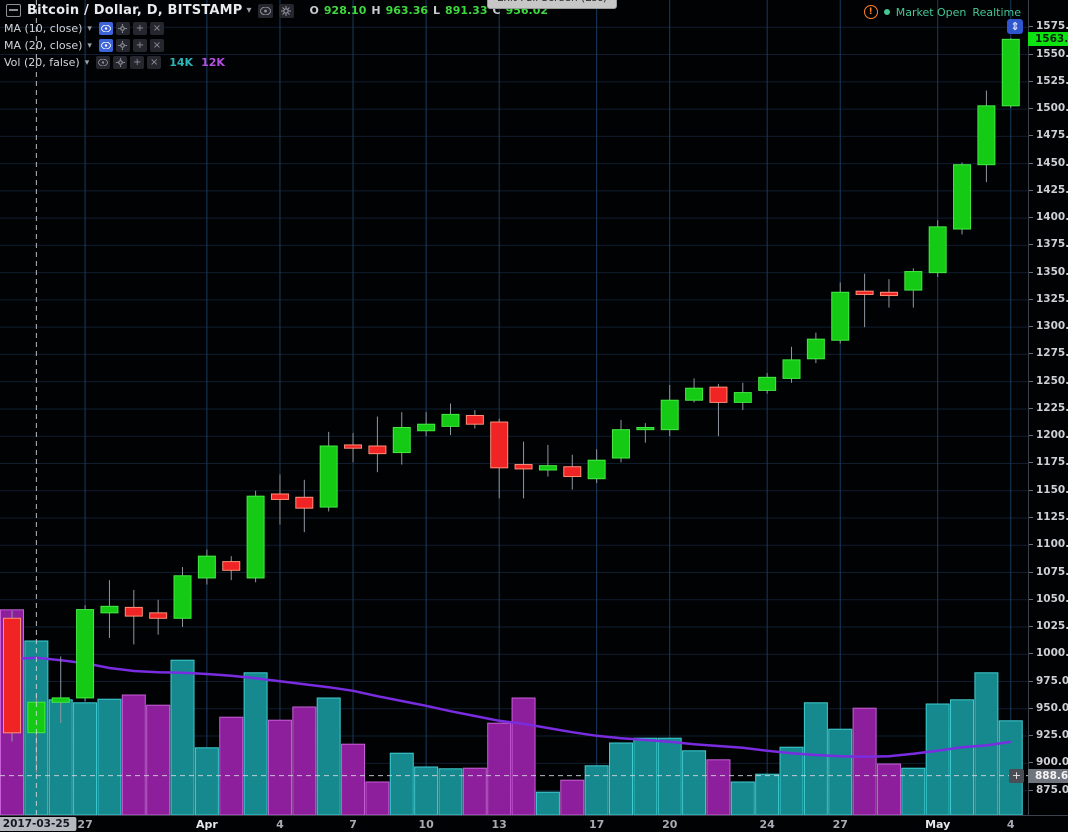  Describe the element at coordinates (1048, 326) in the screenshot. I see `price-tick-label: 1300.00` at that location.